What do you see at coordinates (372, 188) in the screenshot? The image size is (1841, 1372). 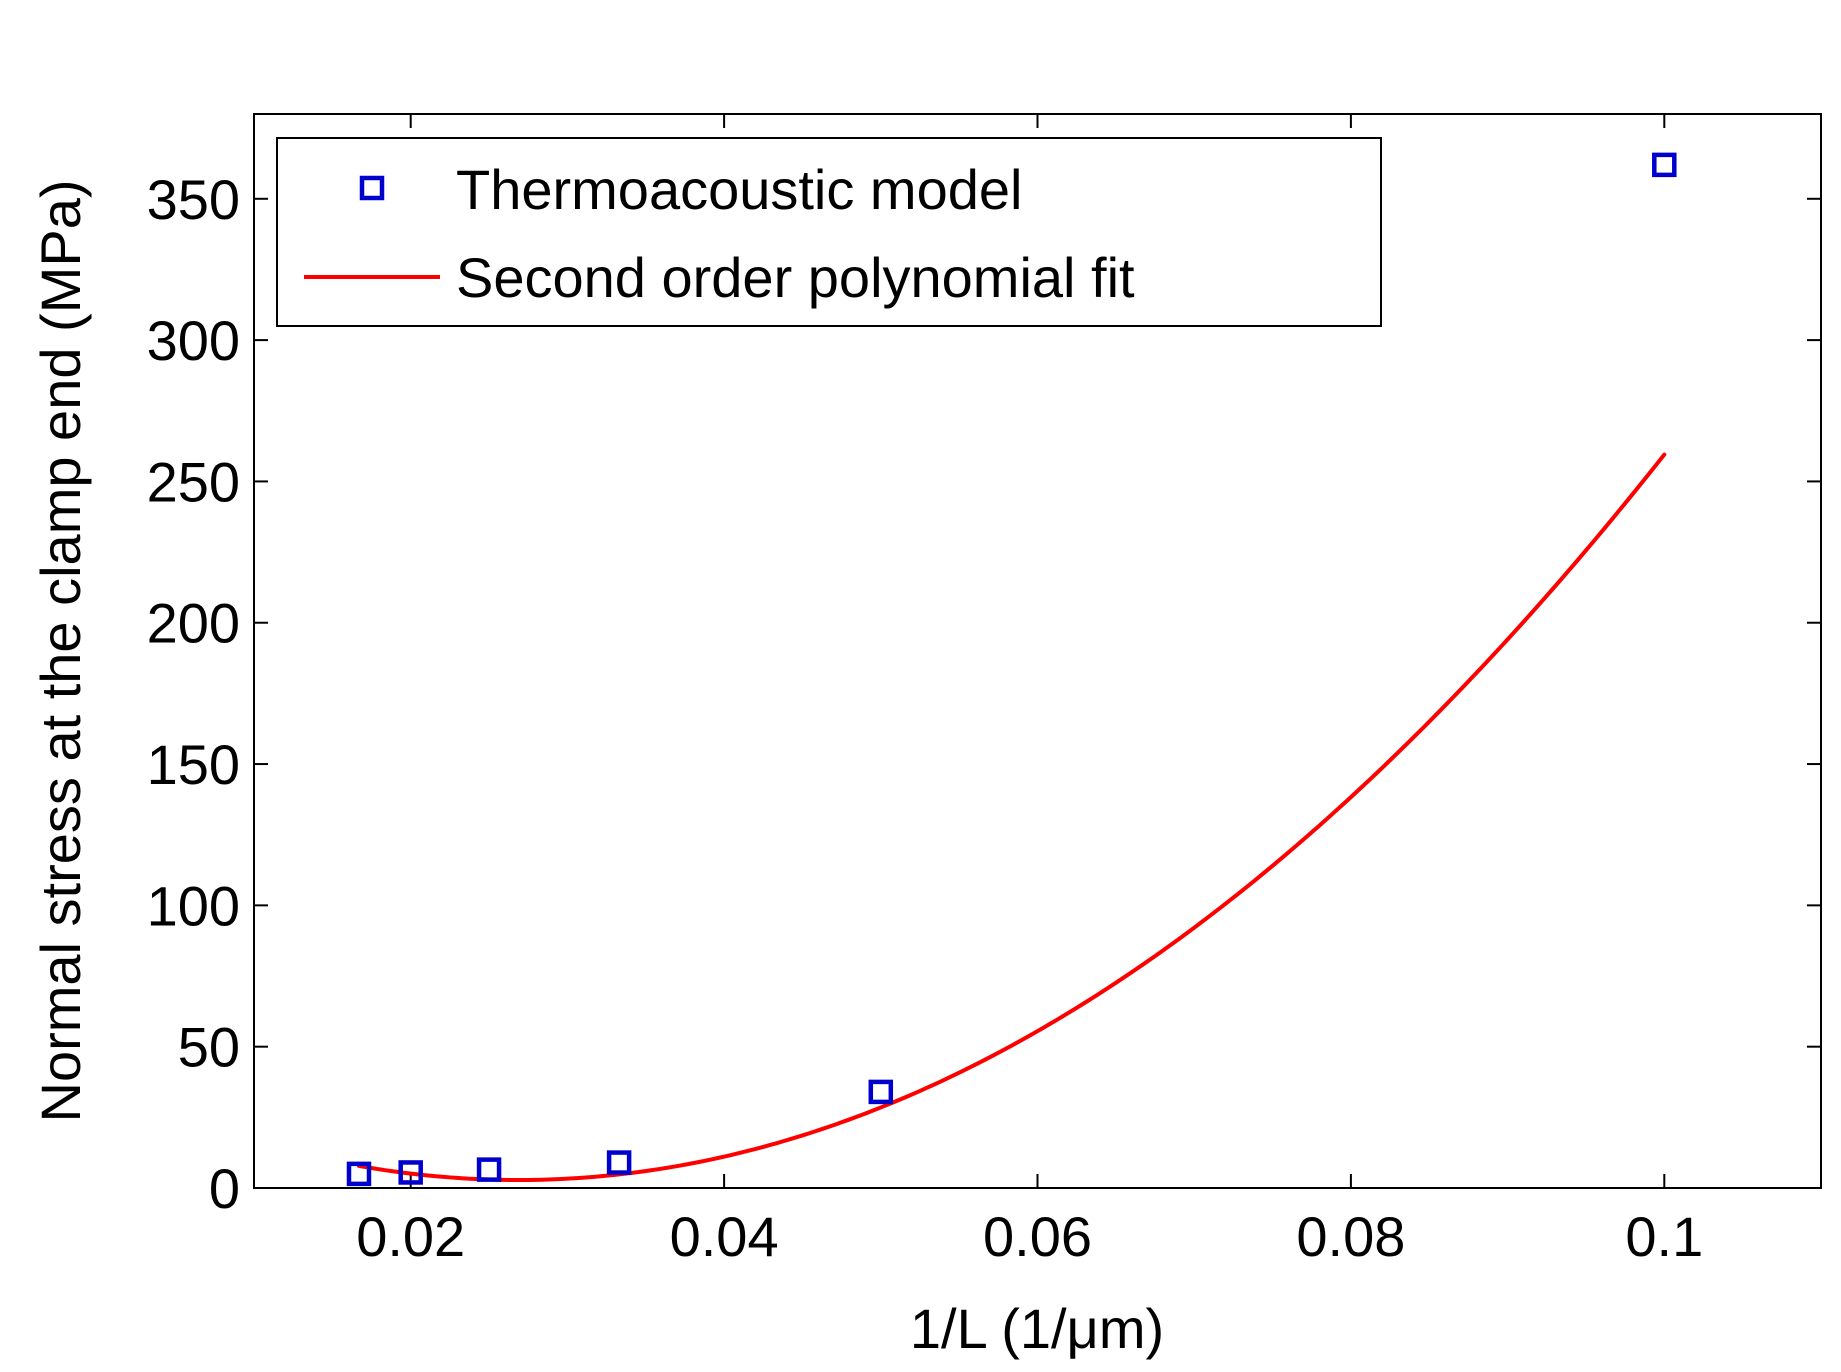 I see `legend-marker-icon` at bounding box center [372, 188].